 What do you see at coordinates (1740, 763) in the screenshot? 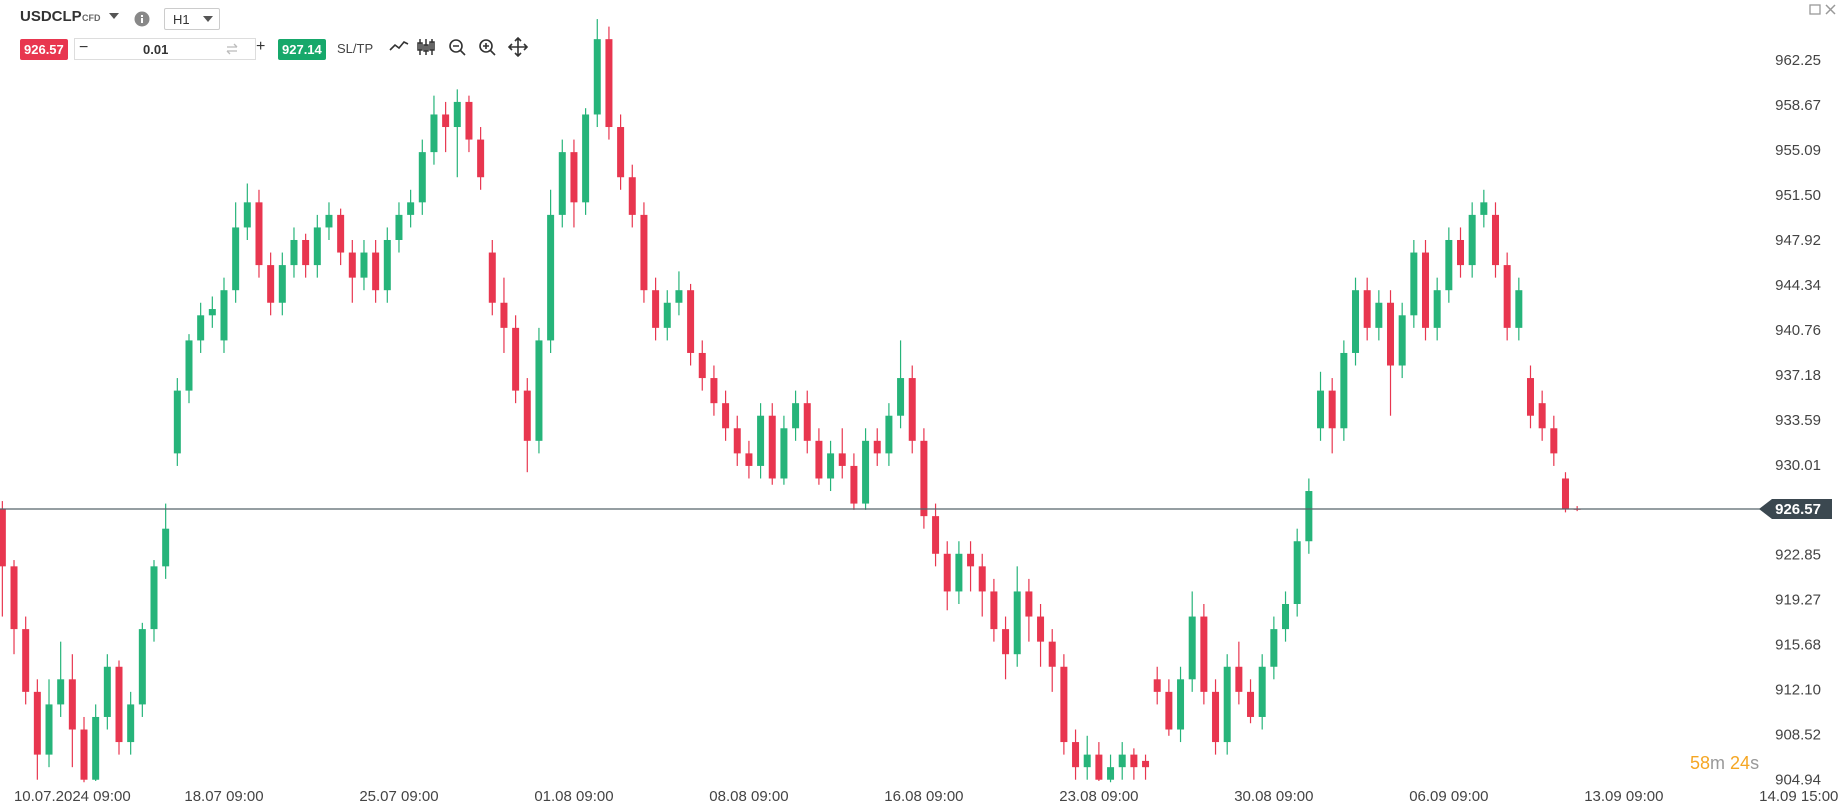
I see `timer-seconds: 24` at bounding box center [1740, 763].